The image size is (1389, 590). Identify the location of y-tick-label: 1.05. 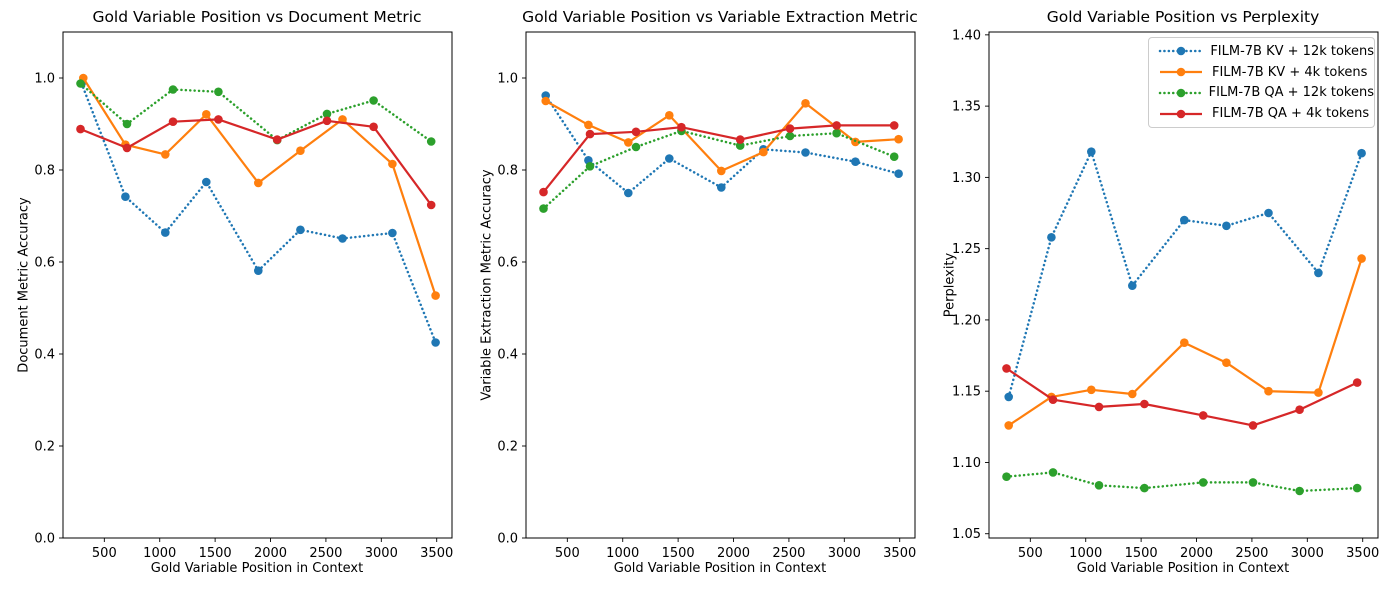
(966, 534).